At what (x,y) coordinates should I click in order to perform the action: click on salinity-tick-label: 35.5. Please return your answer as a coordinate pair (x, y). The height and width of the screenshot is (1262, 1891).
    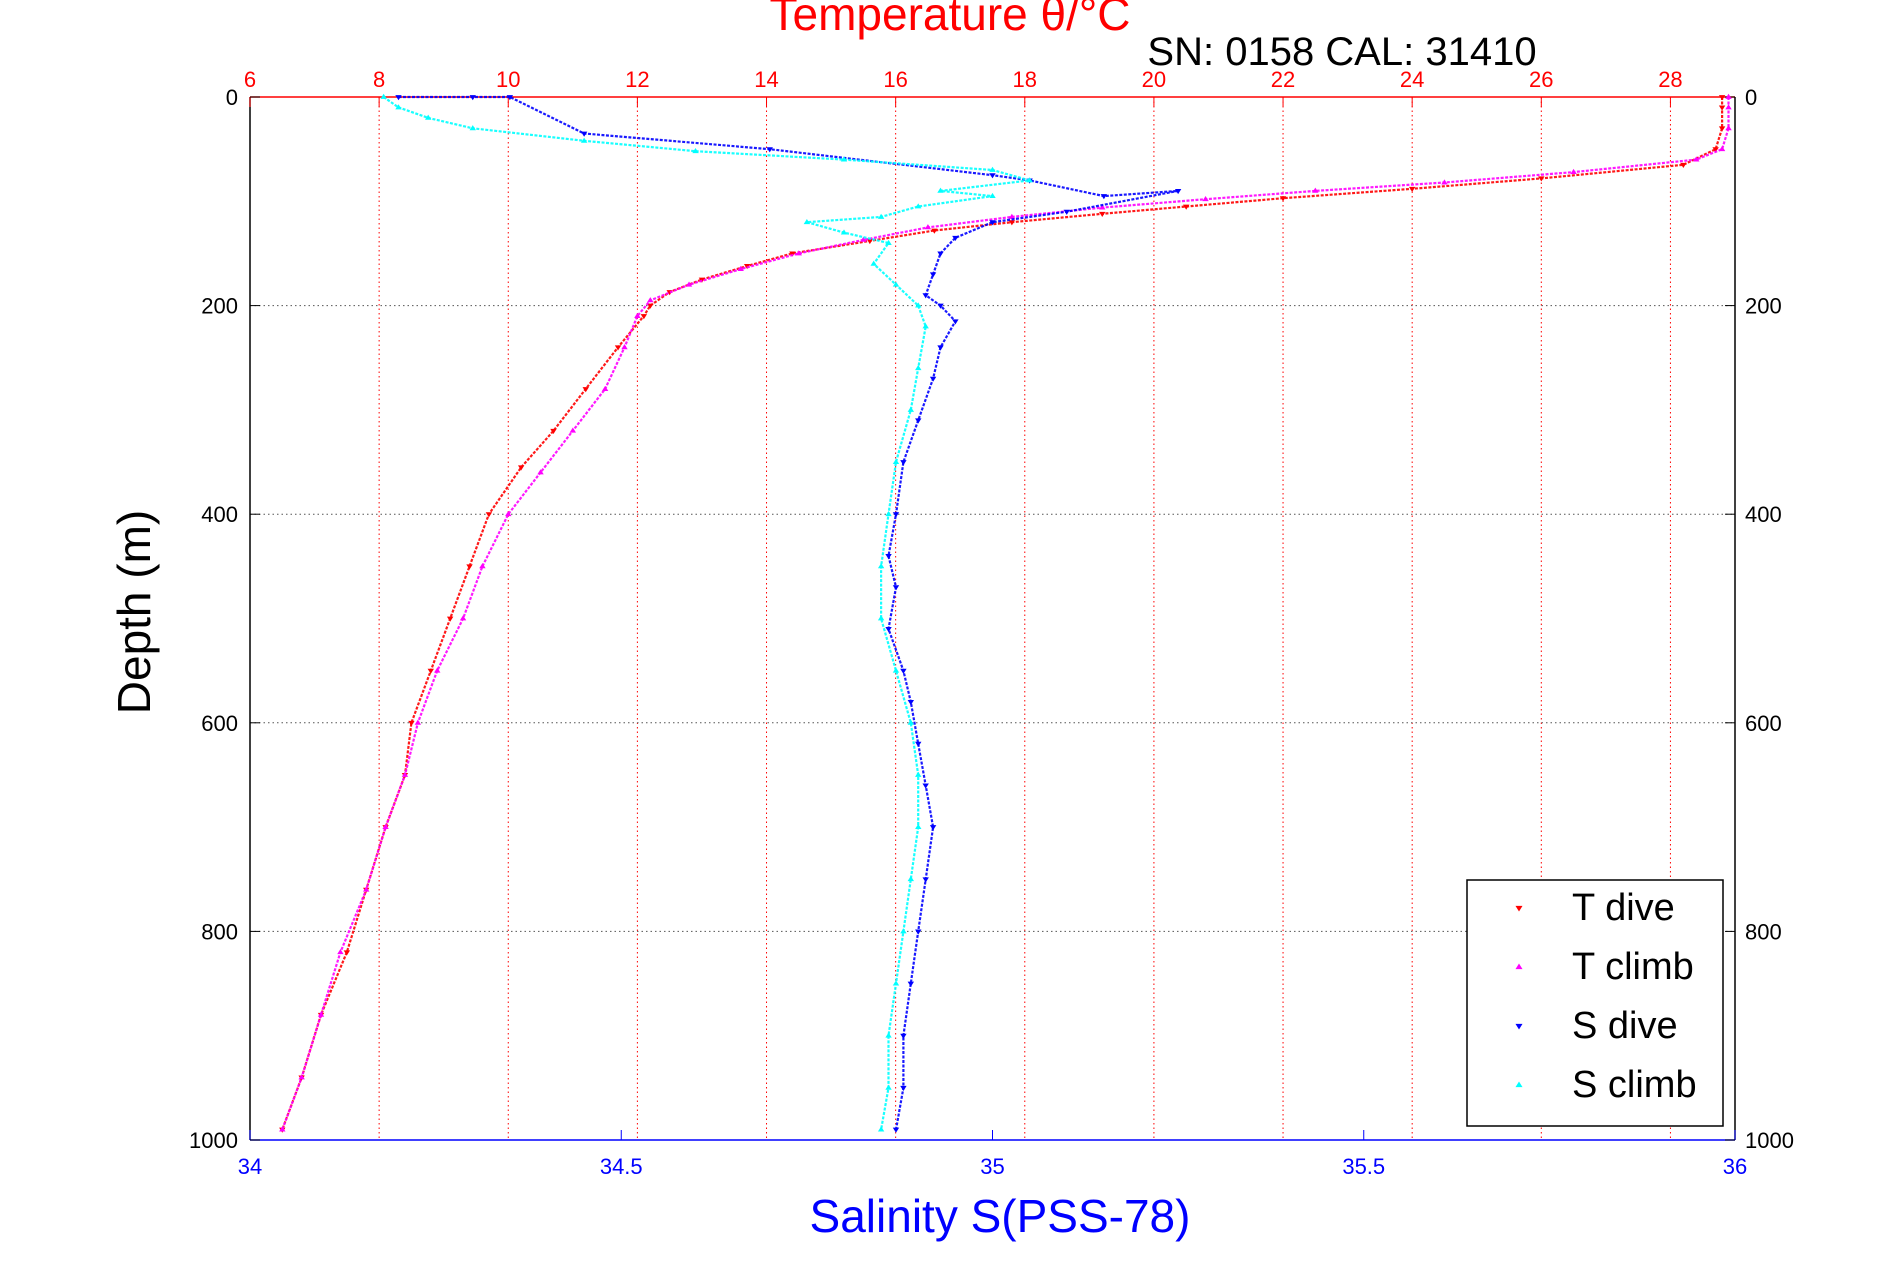
    Looking at the image, I should click on (1363, 1166).